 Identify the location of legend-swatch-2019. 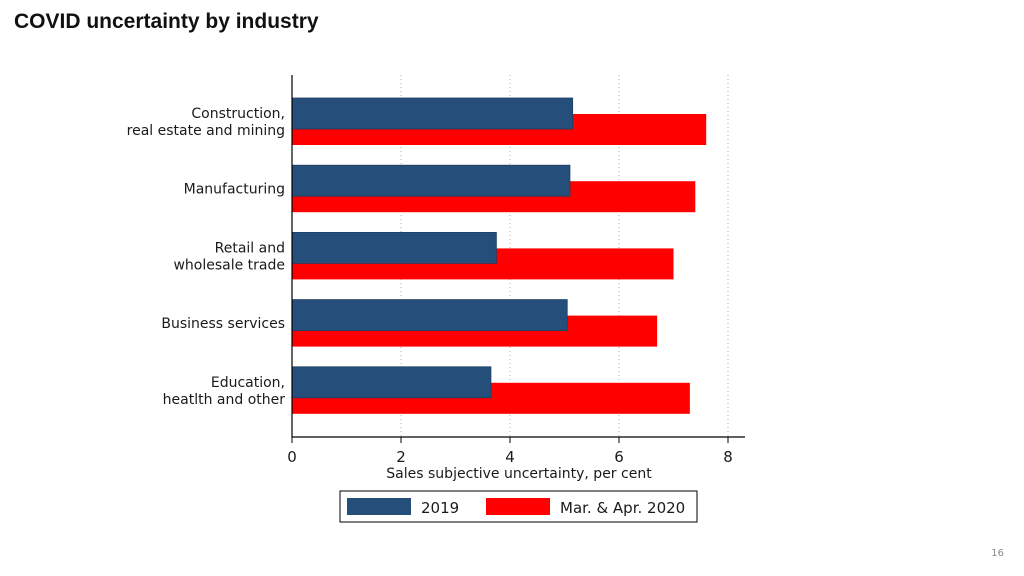
(379, 506).